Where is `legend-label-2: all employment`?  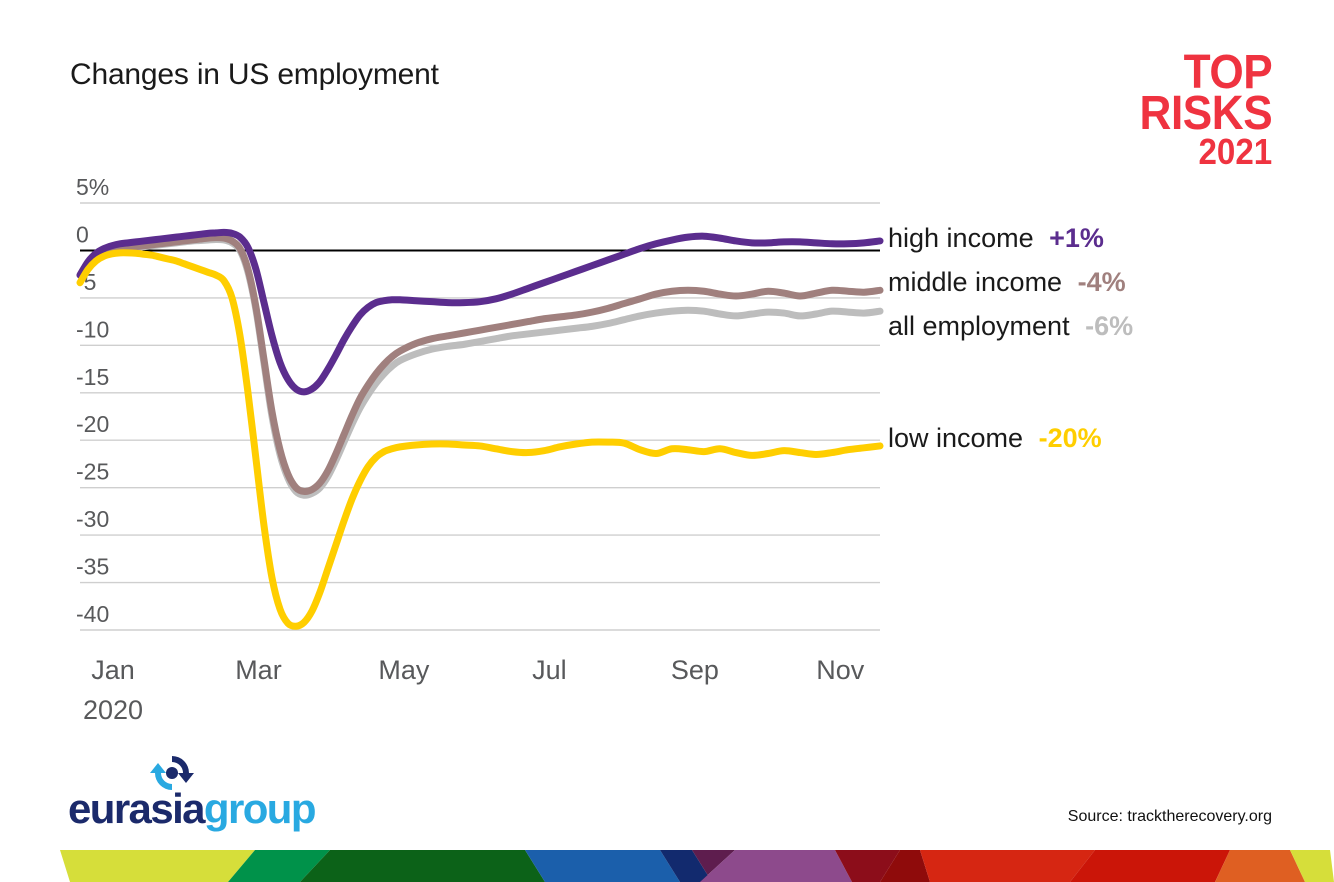
legend-label-2: all employment is located at coordinates (979, 326).